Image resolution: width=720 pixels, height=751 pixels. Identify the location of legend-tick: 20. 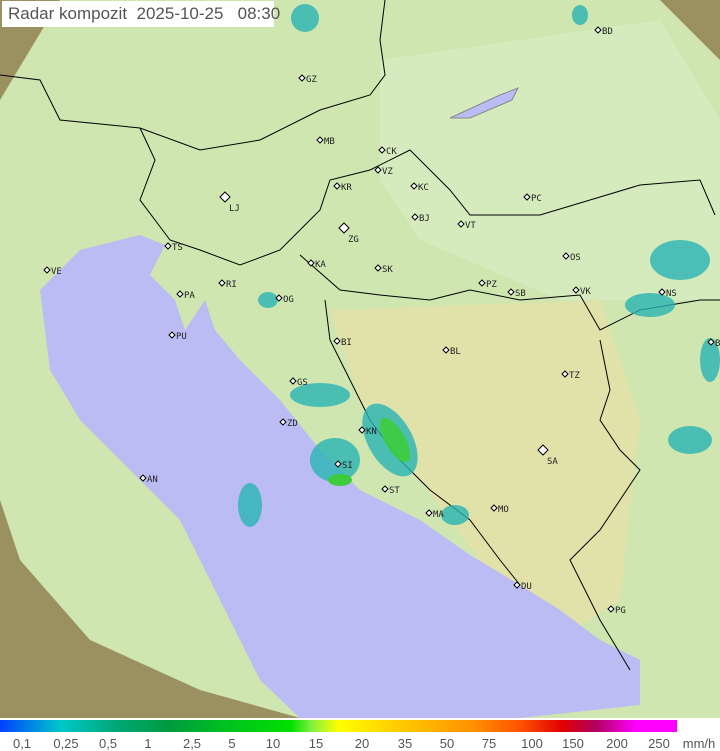
(362, 743).